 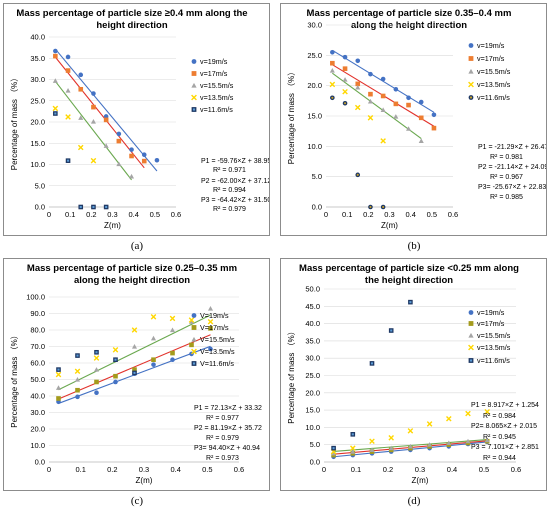 I want to click on y-tick-label: 50.0, so click(x=312, y=289).